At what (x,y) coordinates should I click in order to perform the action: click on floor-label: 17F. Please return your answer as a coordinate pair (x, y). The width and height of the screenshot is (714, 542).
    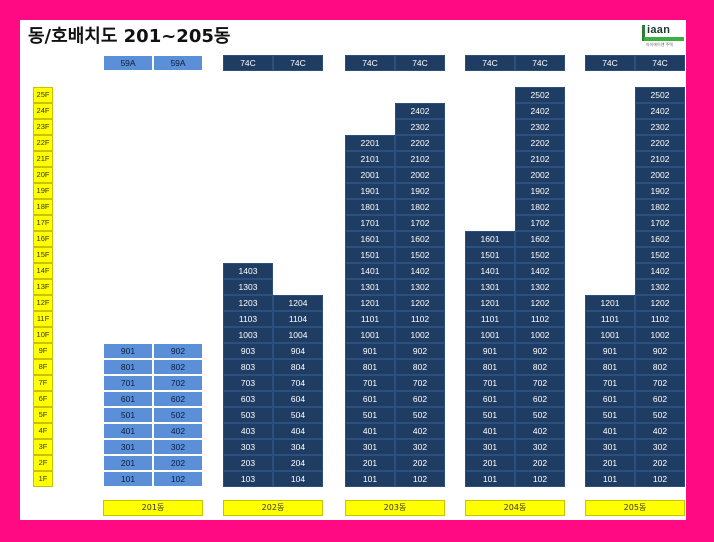
    Looking at the image, I should click on (43, 223).